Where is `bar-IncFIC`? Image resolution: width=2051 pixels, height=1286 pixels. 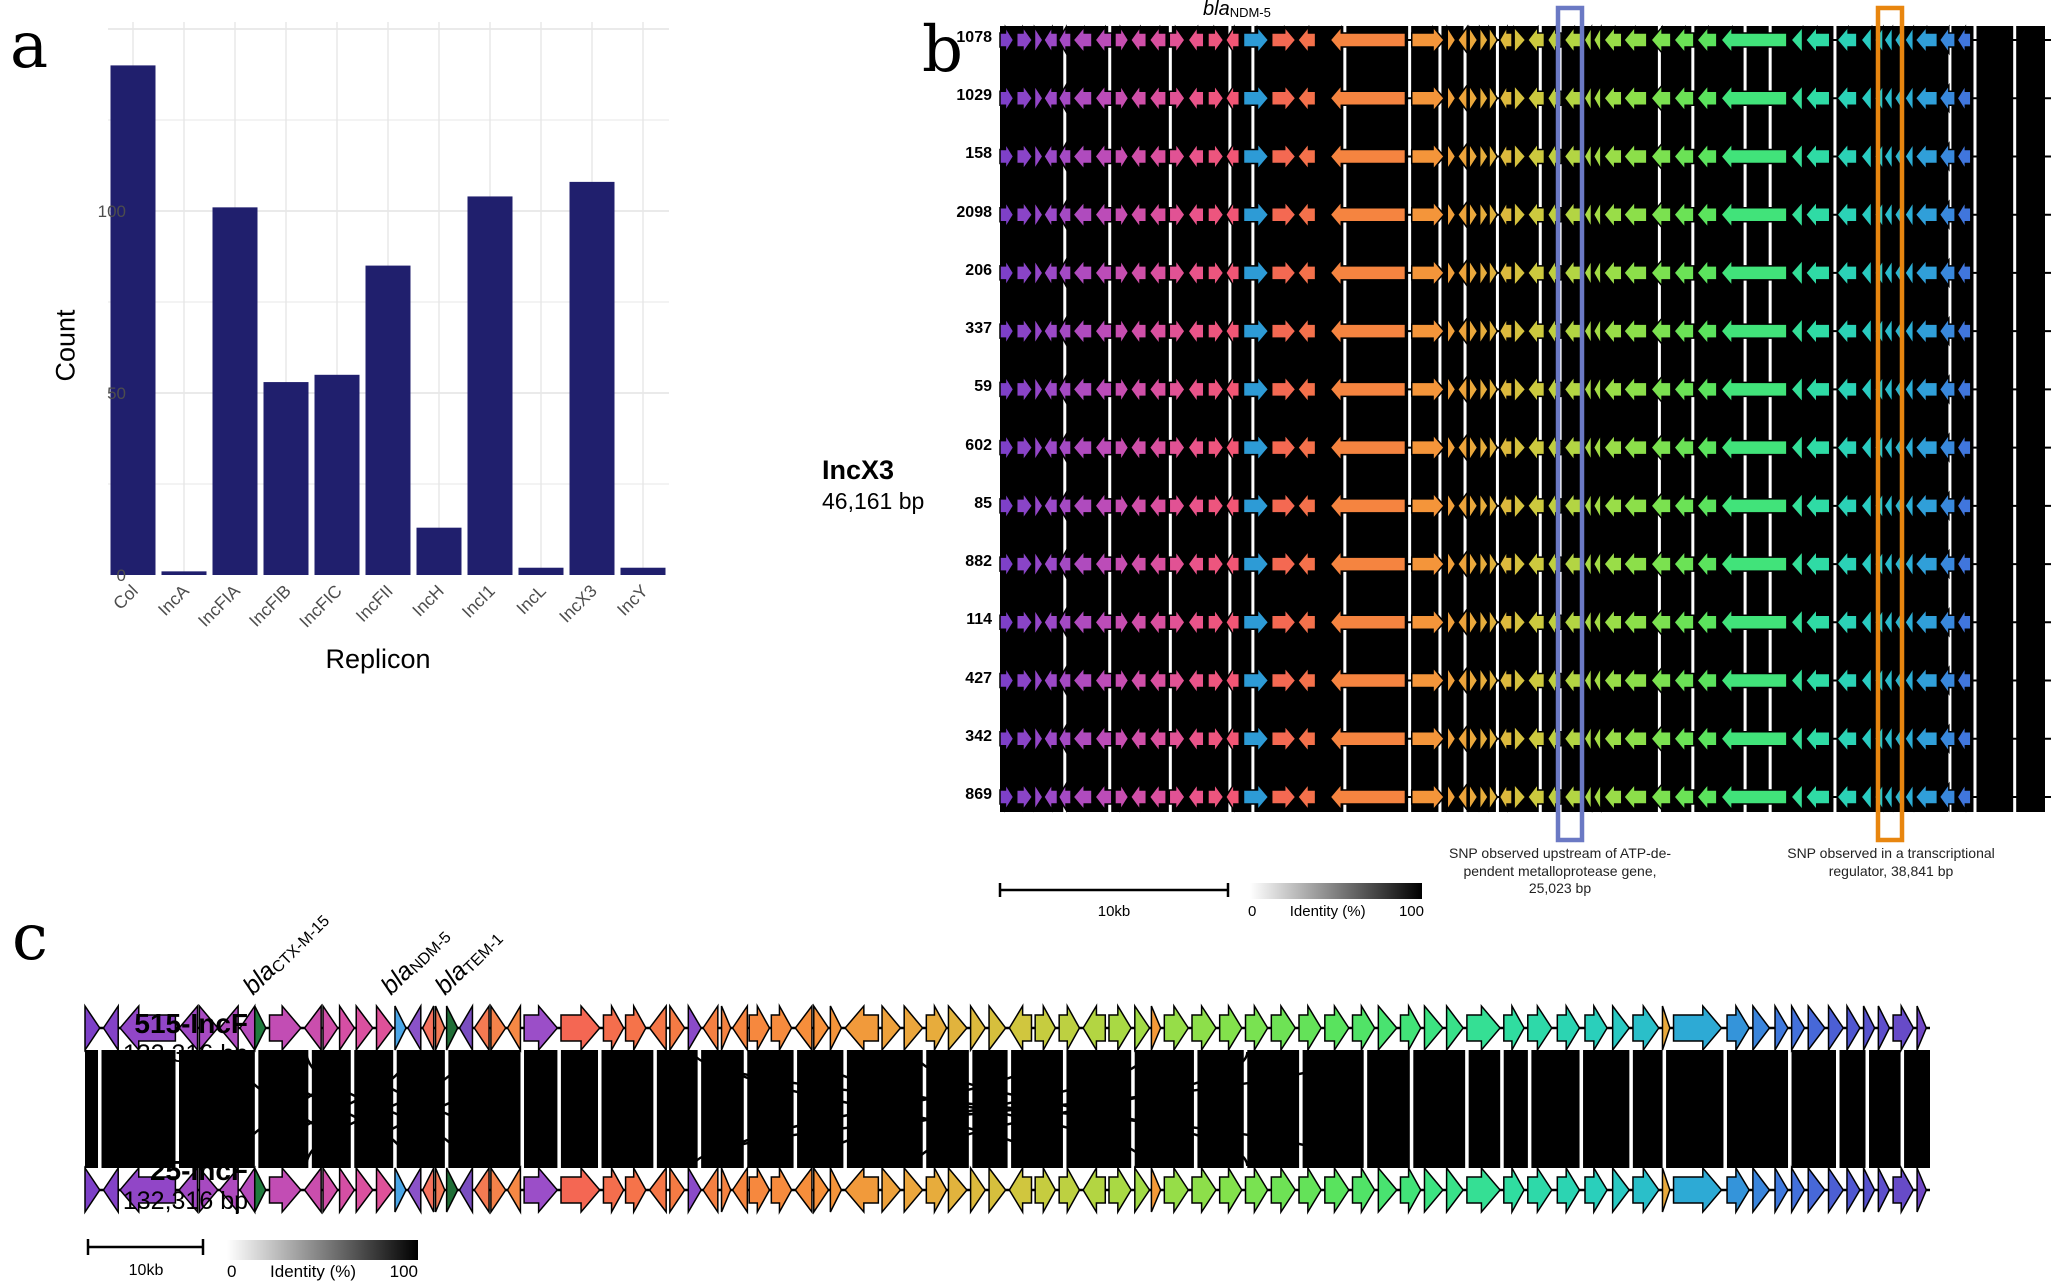 bar-IncFIC is located at coordinates (337, 474).